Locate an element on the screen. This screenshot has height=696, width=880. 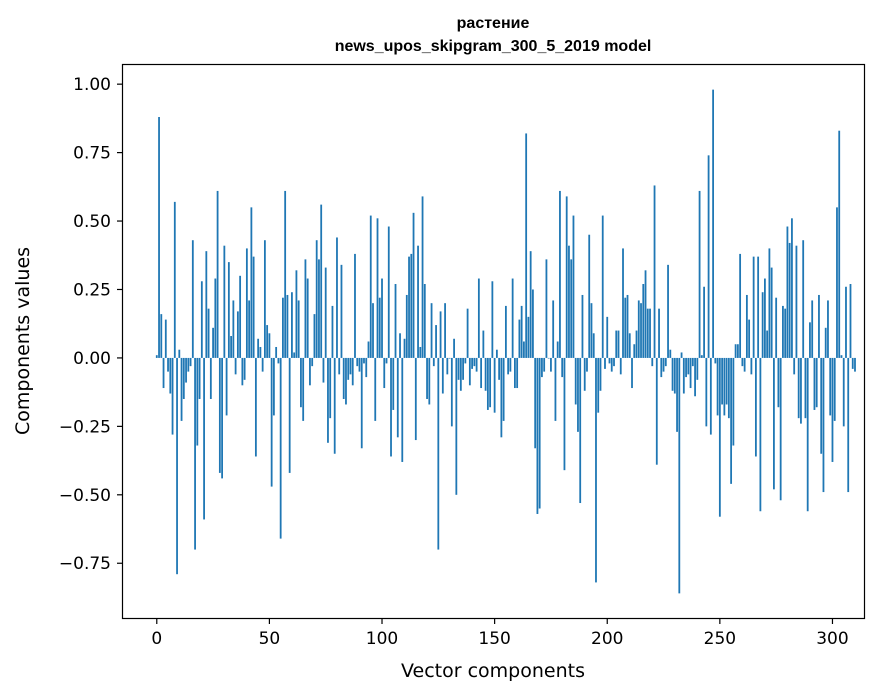
y-axis-label: Components values is located at coordinates (23, 341).